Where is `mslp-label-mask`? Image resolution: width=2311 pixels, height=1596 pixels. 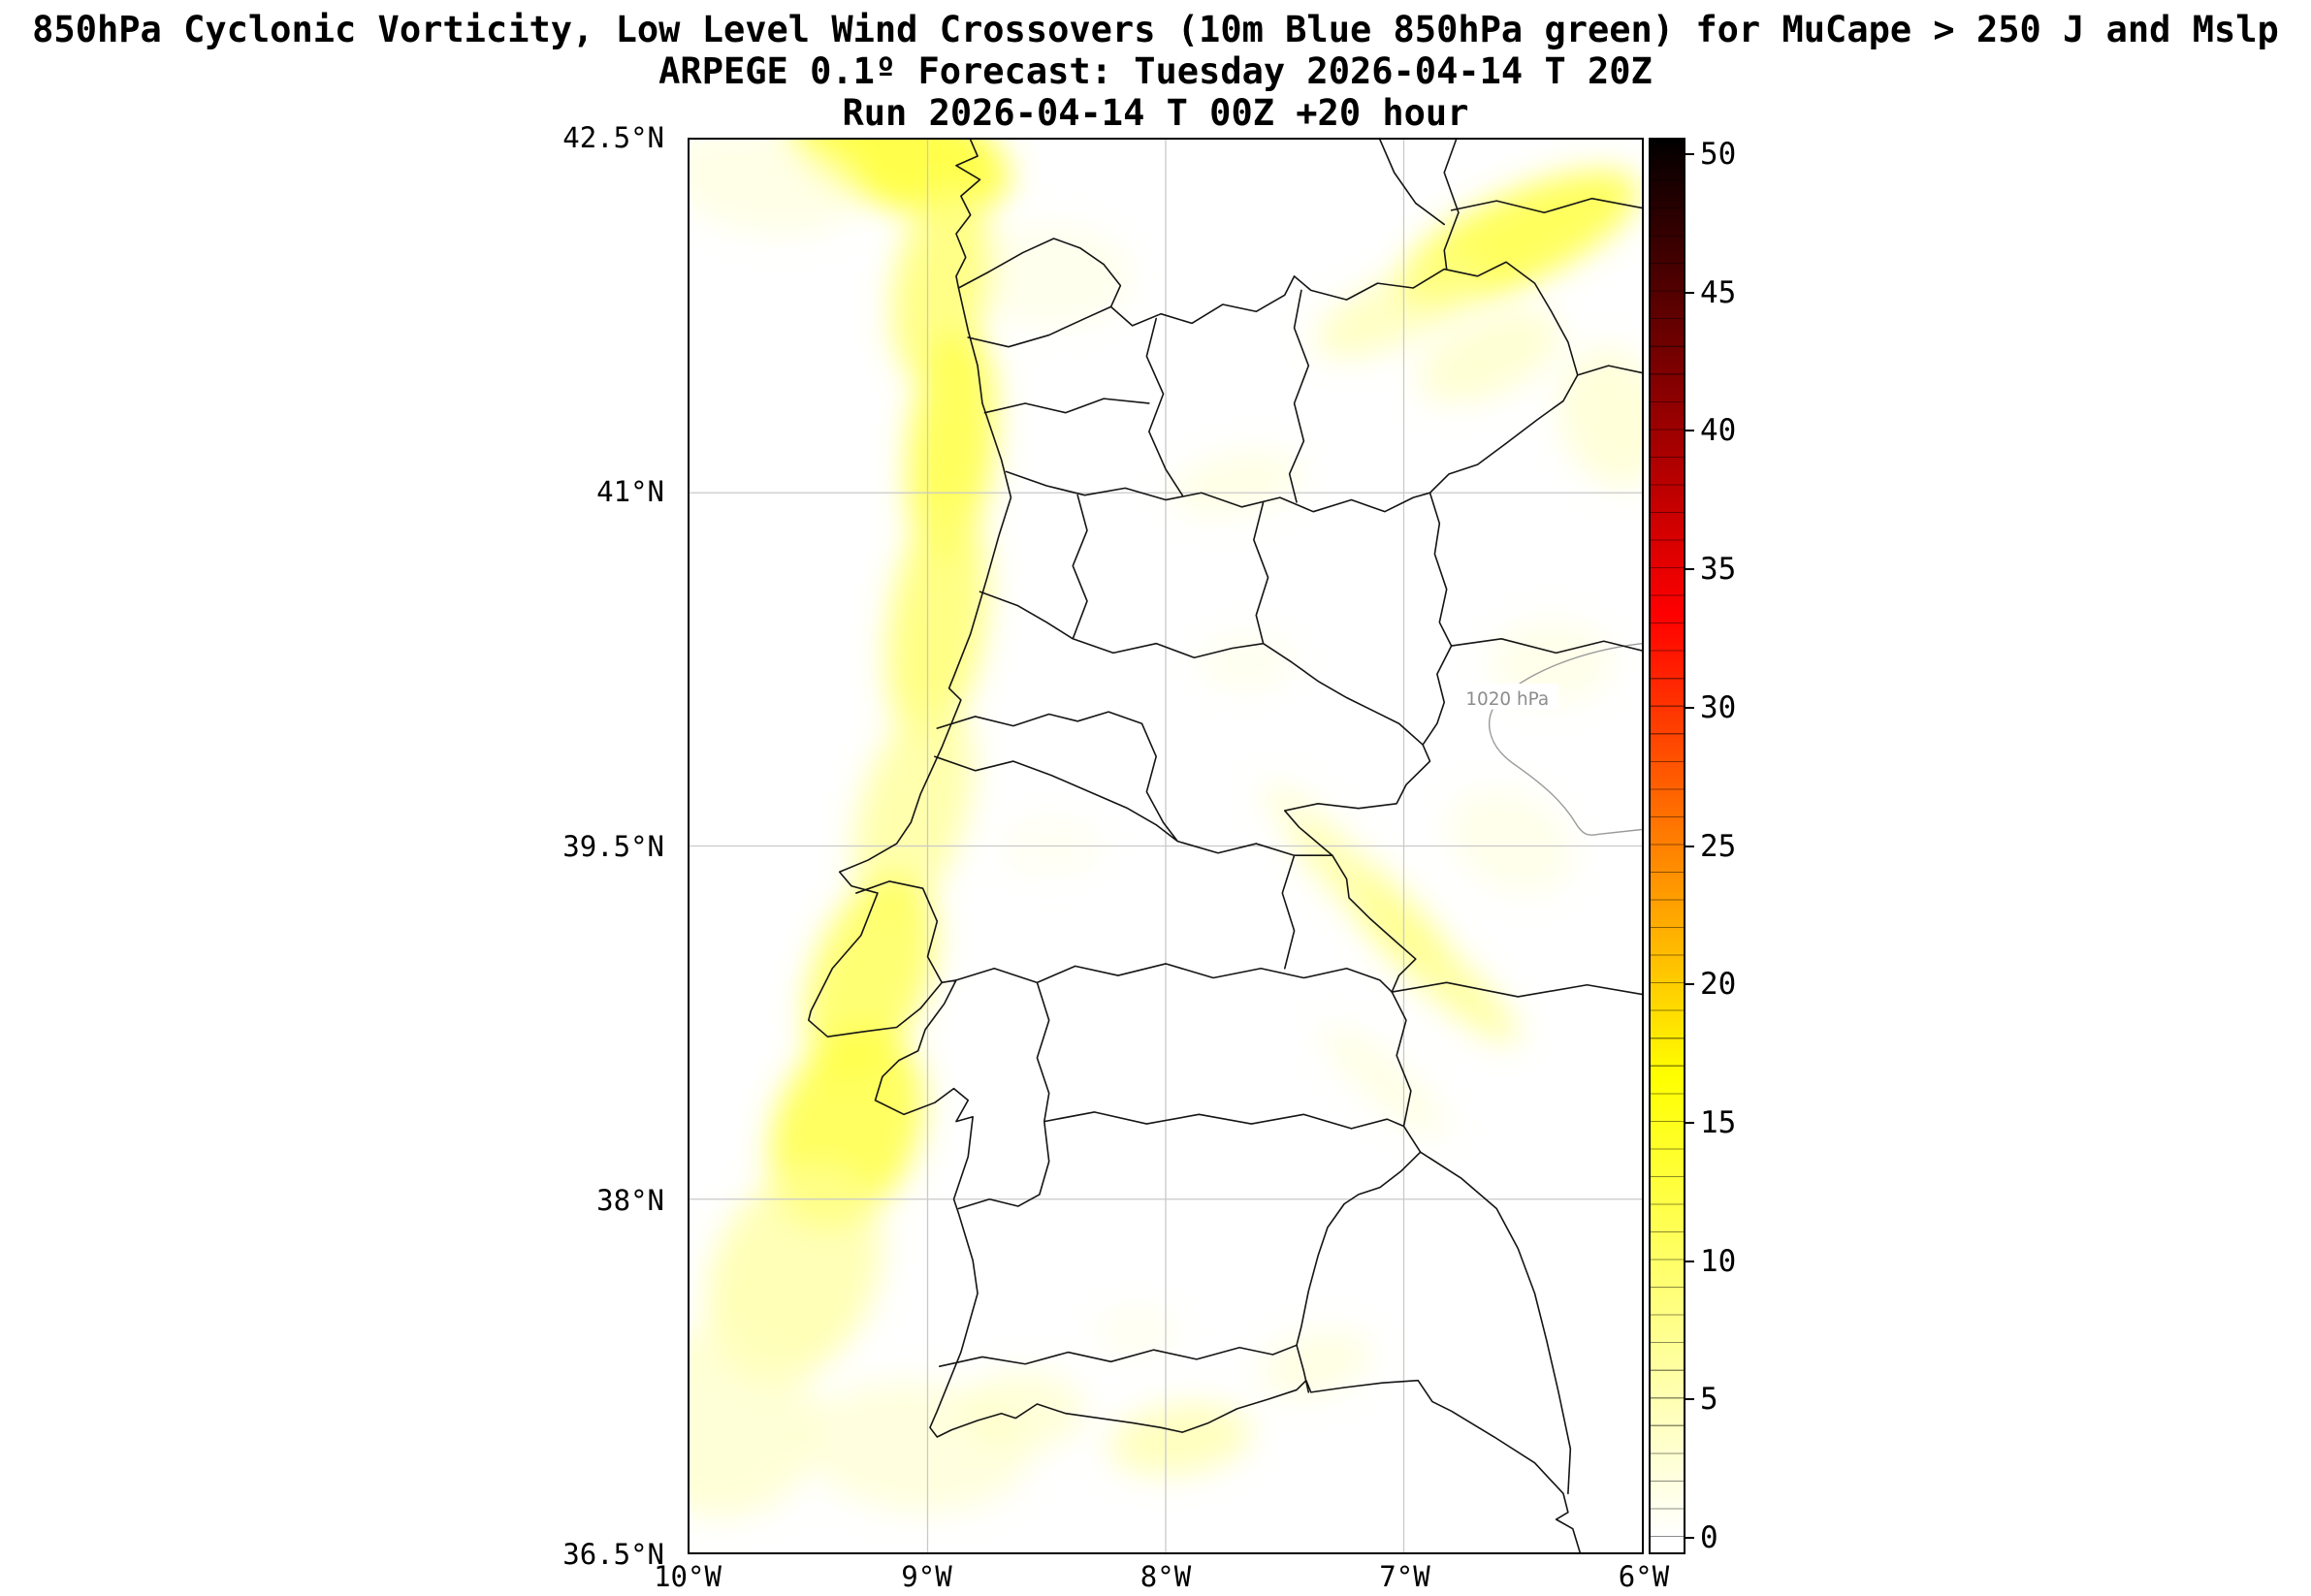 mslp-label-mask is located at coordinates (1509, 696).